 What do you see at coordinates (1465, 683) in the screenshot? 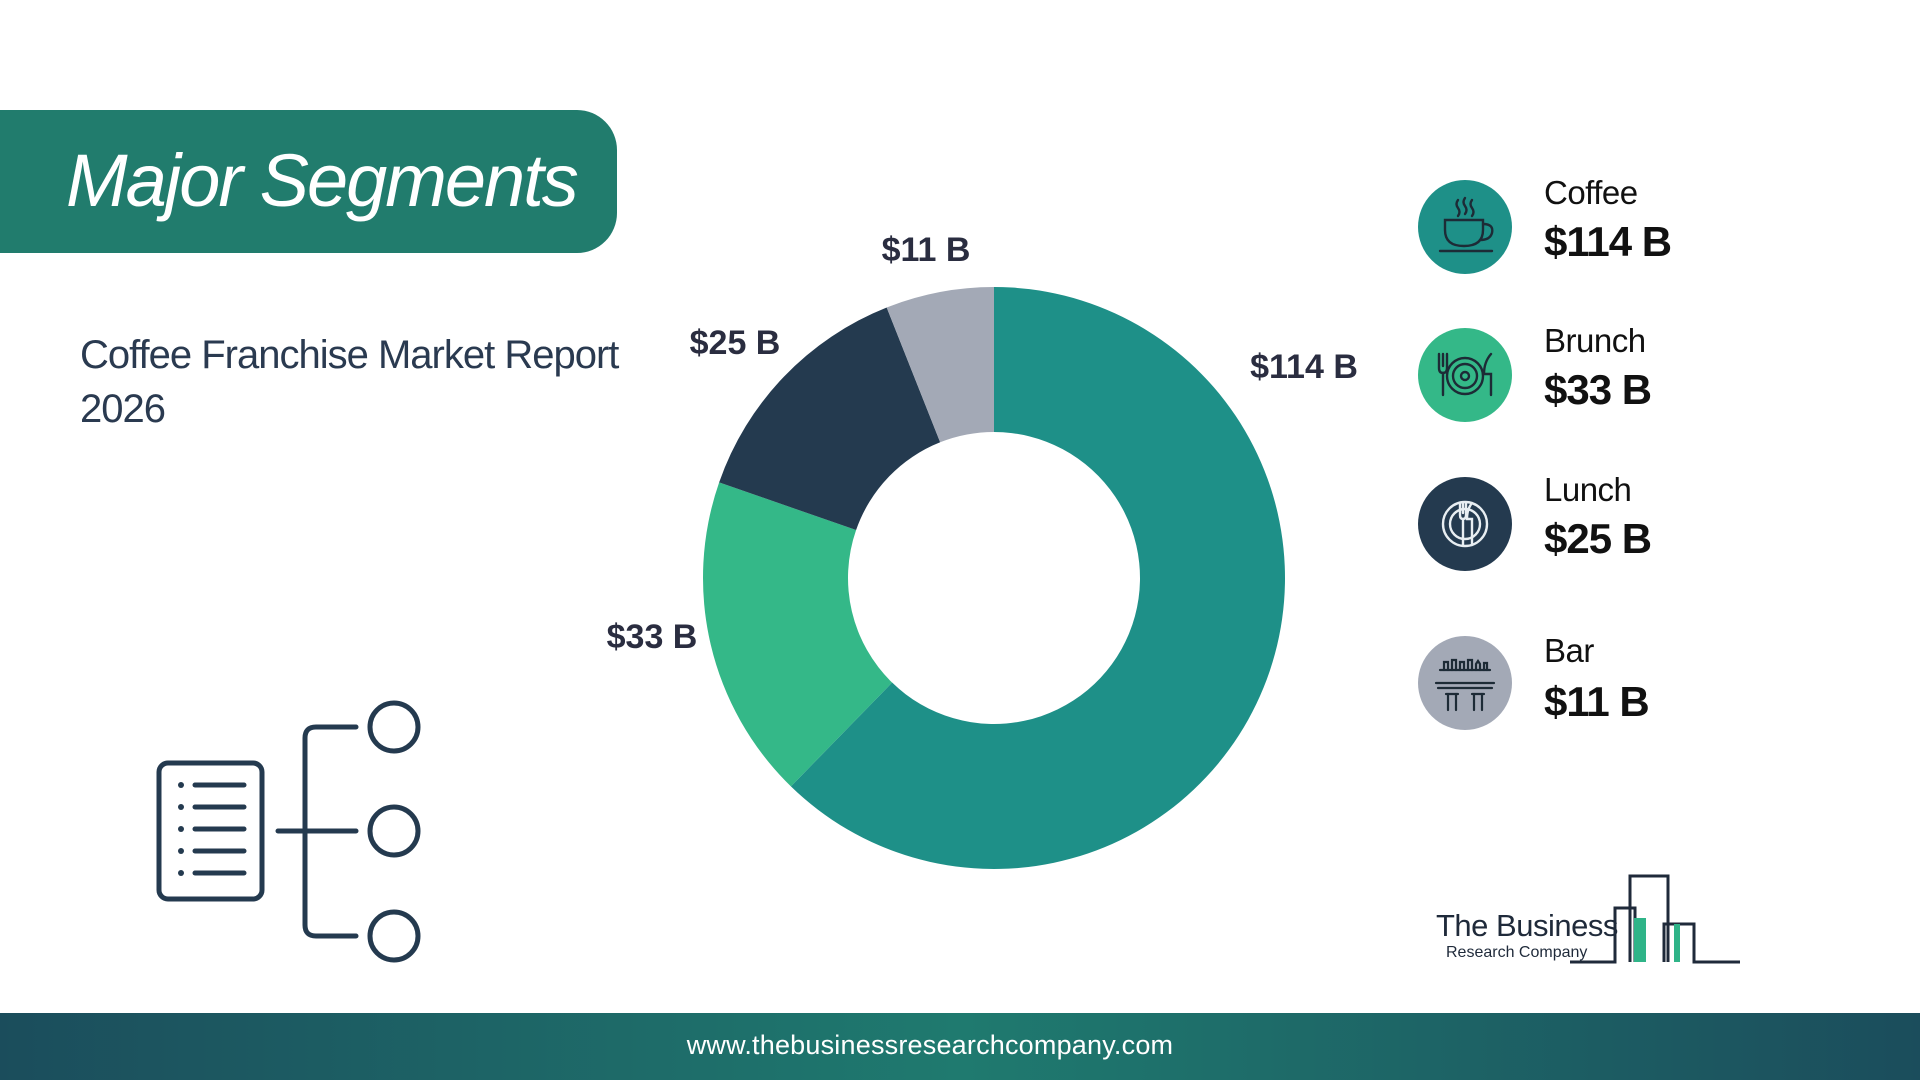
I see `bar-counter-icon` at bounding box center [1465, 683].